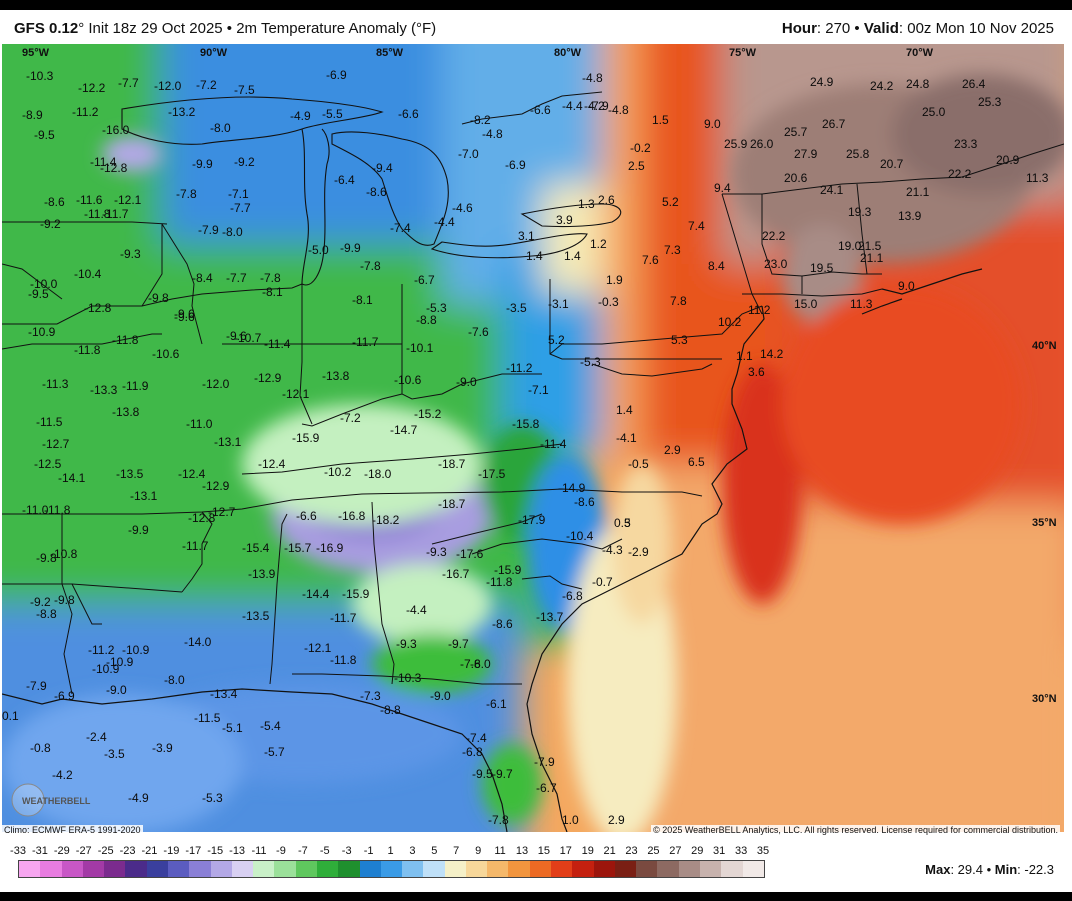  What do you see at coordinates (543, 851) in the screenshot?
I see `colorbar-tick: 15` at bounding box center [543, 851].